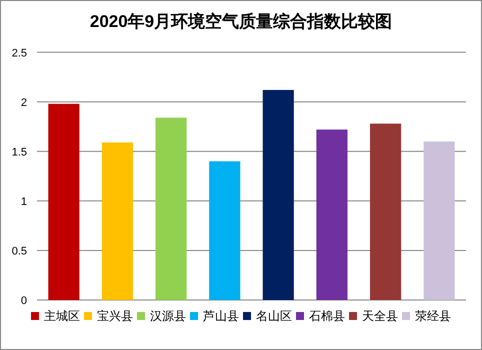  I want to click on chart-title: 2020年9月环境空气质量综合指数比较图, so click(241, 21).